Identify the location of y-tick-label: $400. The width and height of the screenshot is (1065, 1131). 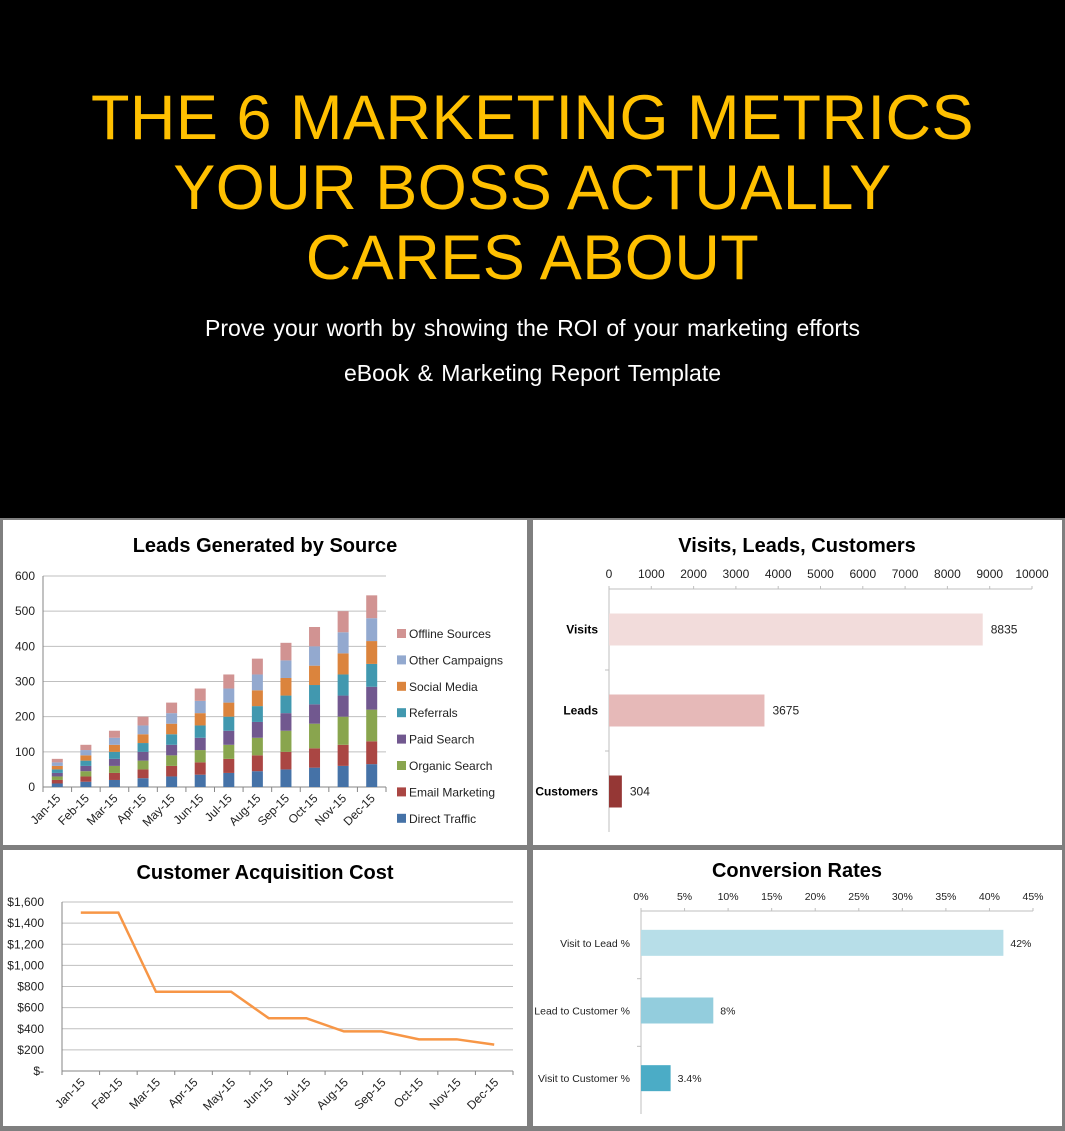
(30, 1029).